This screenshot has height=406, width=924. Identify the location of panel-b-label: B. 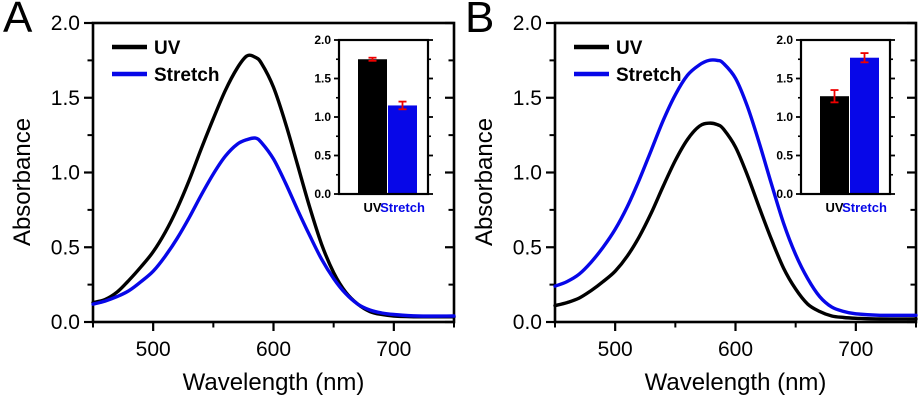
(480, 21).